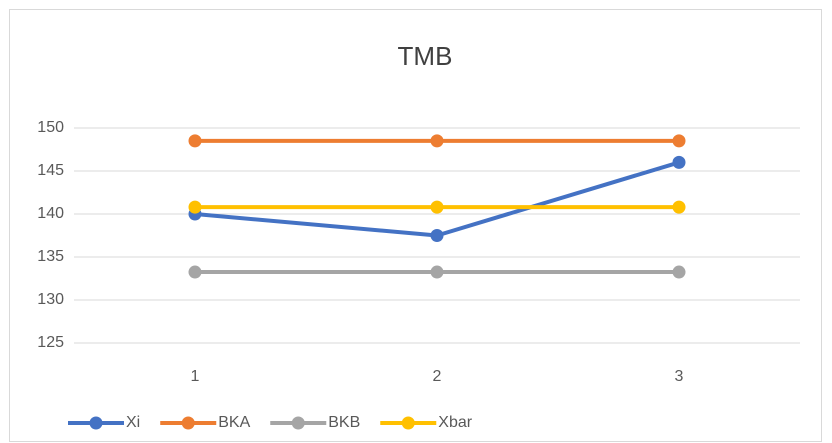  What do you see at coordinates (50, 213) in the screenshot?
I see `y-tick-label: 140` at bounding box center [50, 213].